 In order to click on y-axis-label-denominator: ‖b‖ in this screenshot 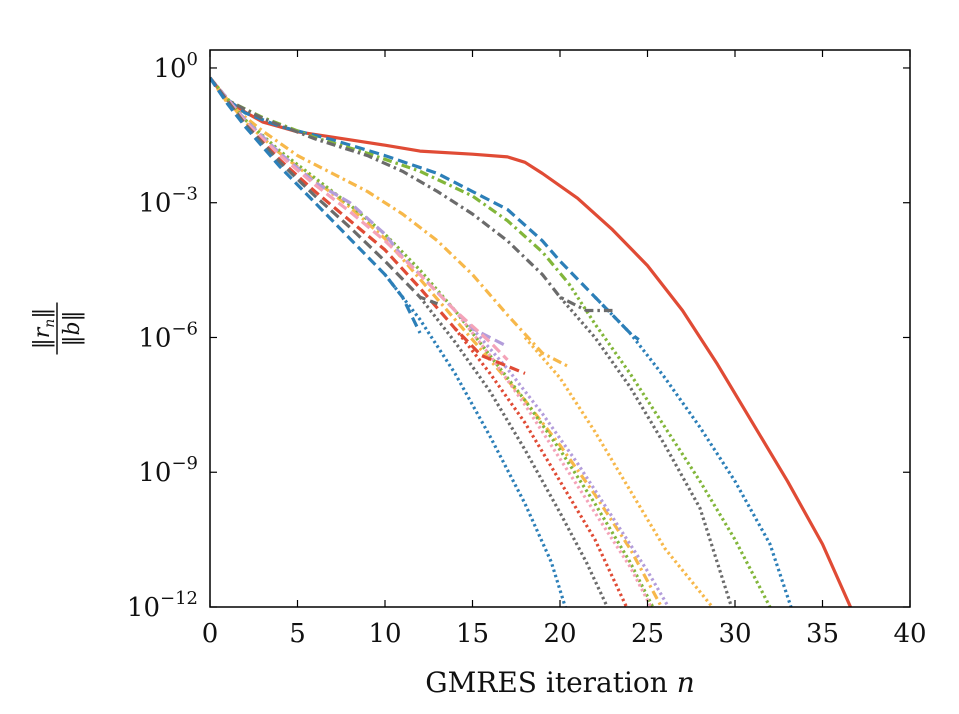, I will do `click(72, 328)`.